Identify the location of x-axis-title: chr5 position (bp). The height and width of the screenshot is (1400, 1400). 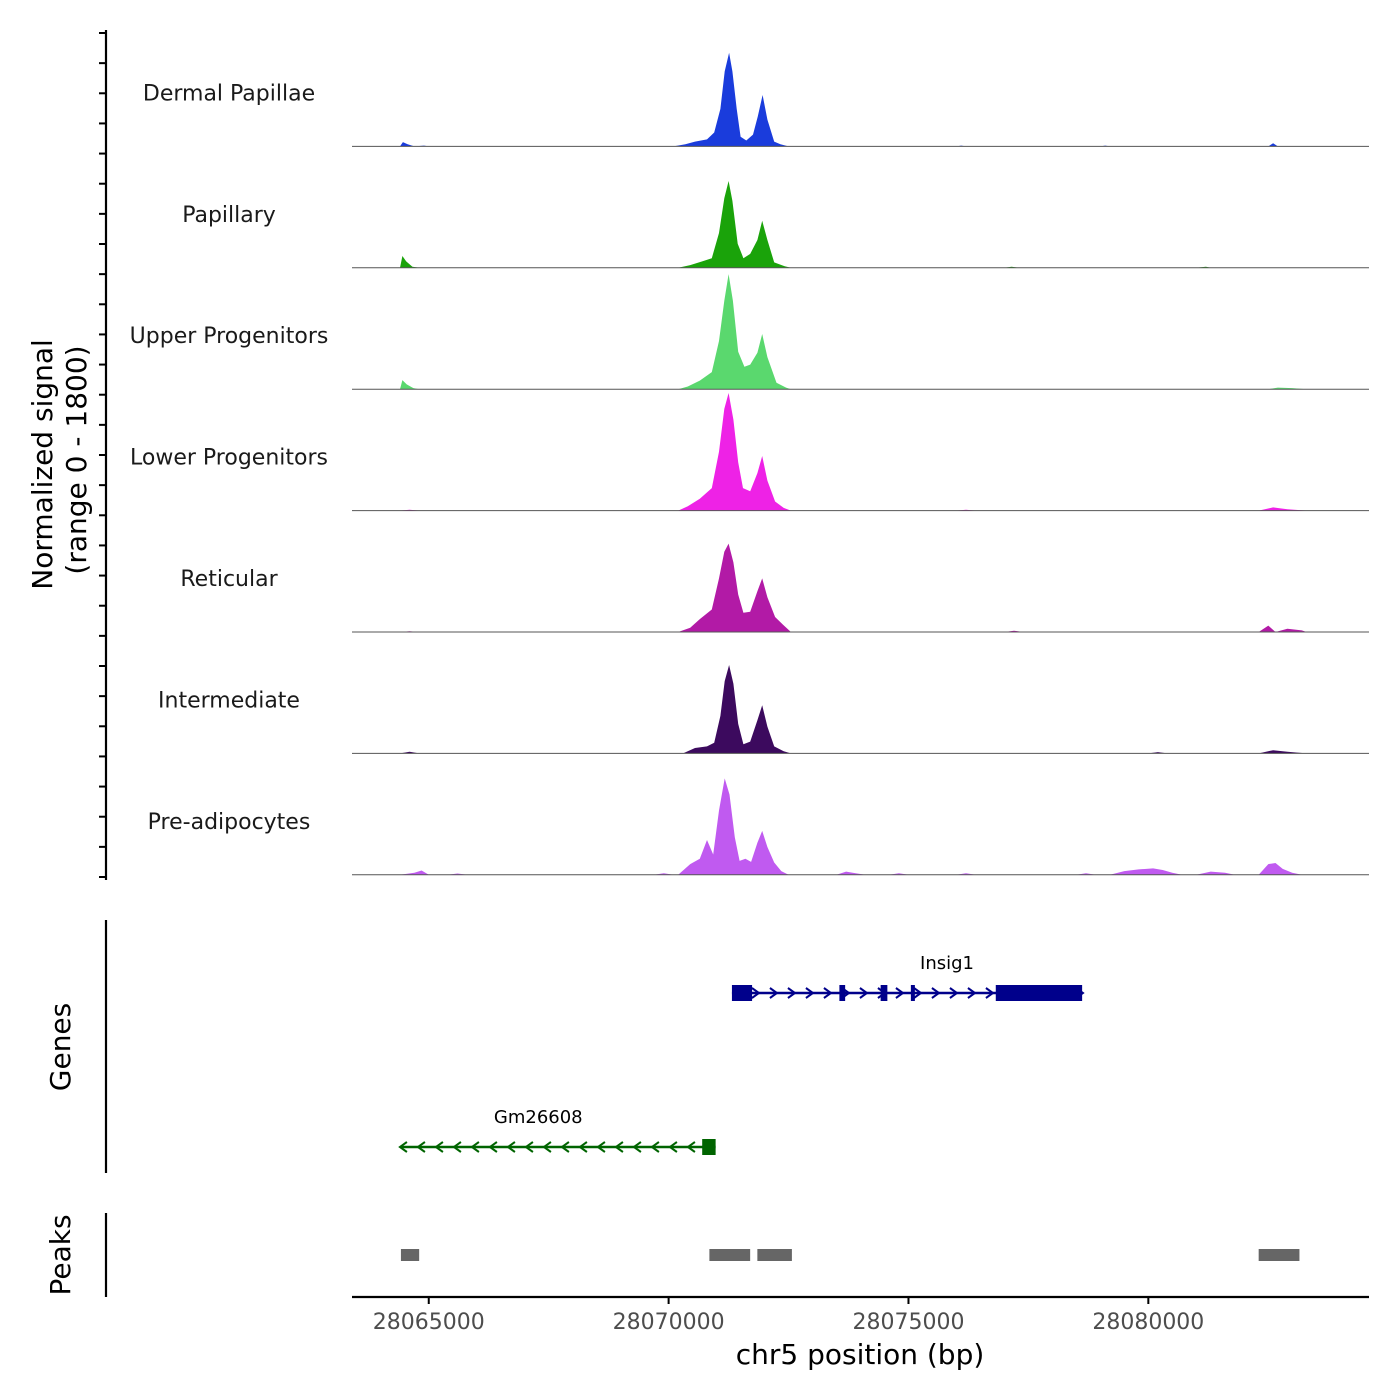
(860, 1354).